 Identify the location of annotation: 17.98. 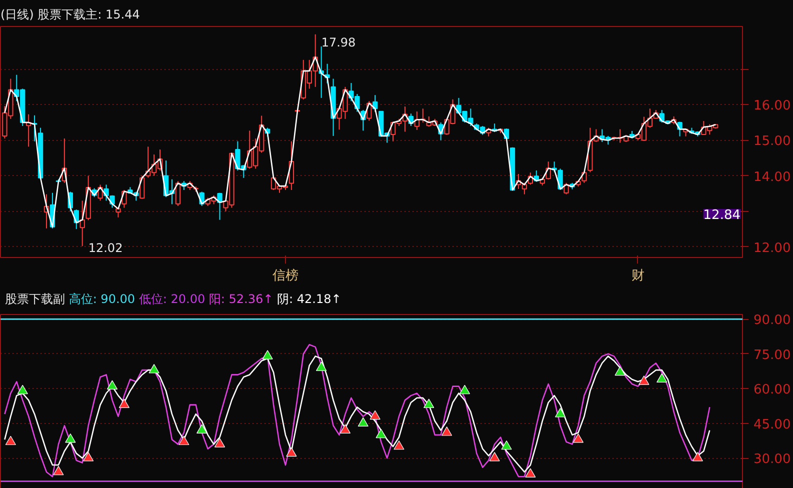
(338, 42).